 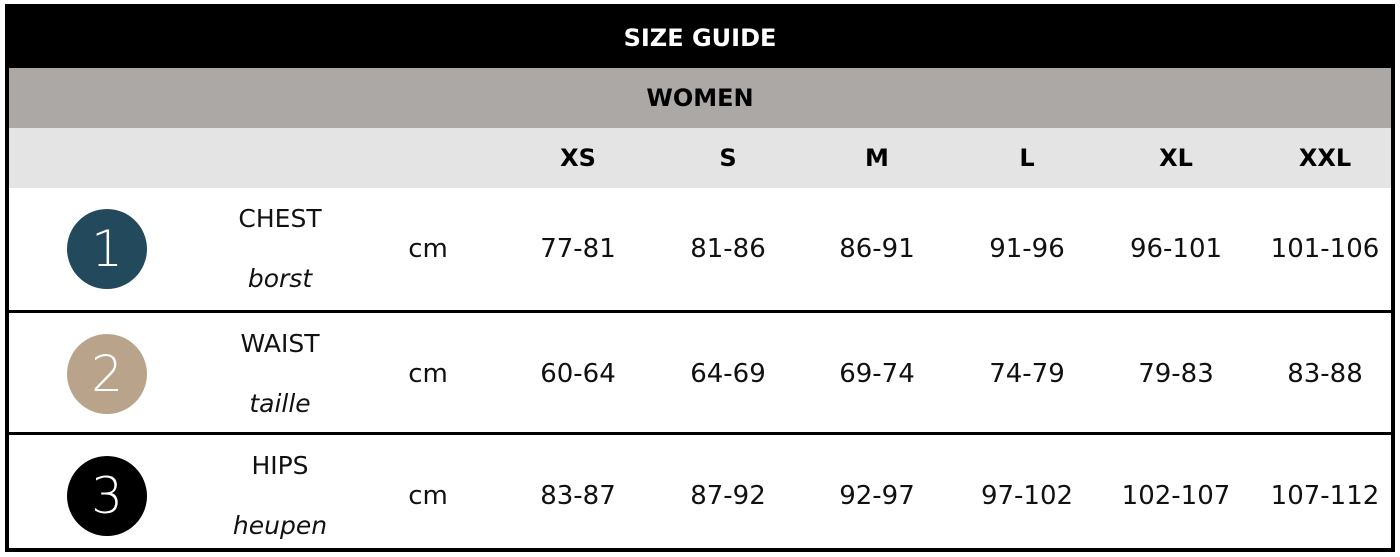 What do you see at coordinates (728, 249) in the screenshot?
I see `measurement-value: 81-86` at bounding box center [728, 249].